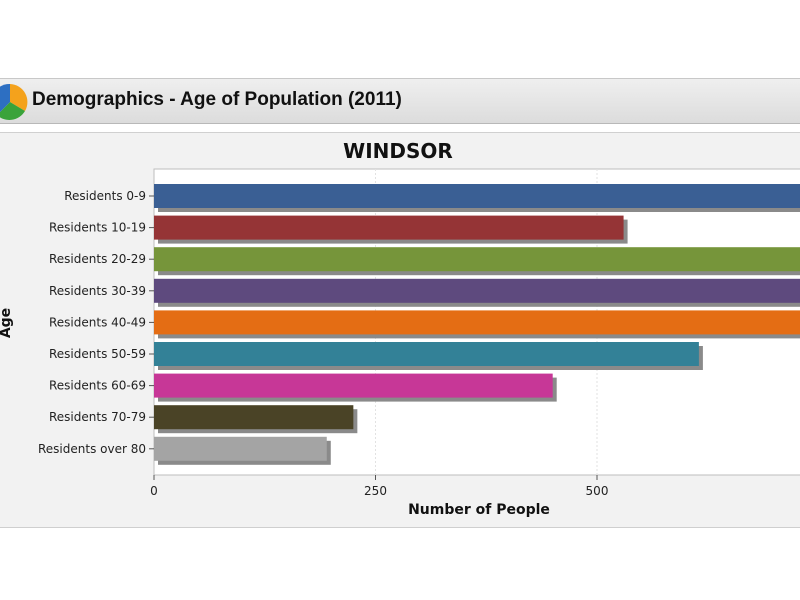  Describe the element at coordinates (479, 510) in the screenshot. I see `x-axis-label: Number of People` at that location.